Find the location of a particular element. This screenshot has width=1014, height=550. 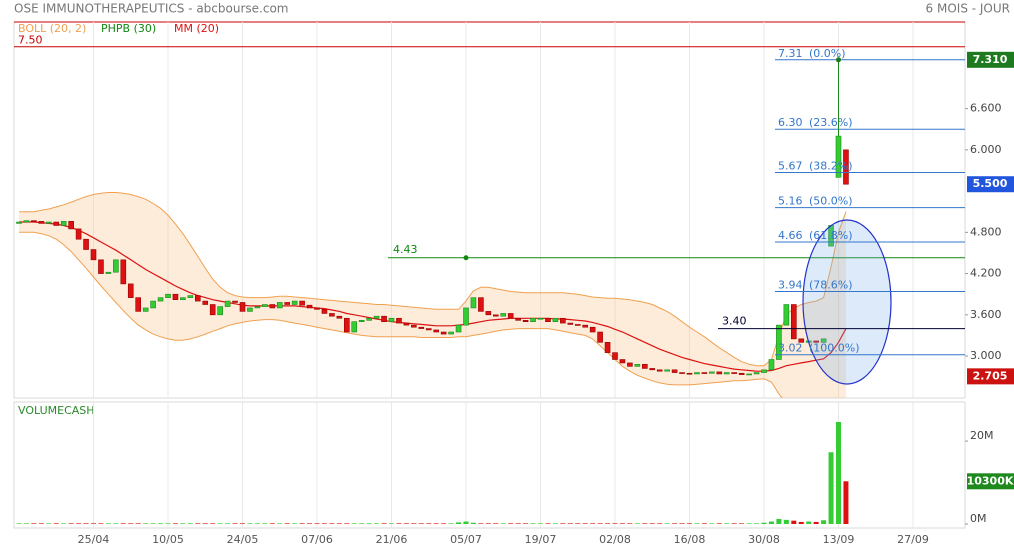

x-tick-label: 07/06 is located at coordinates (317, 539).